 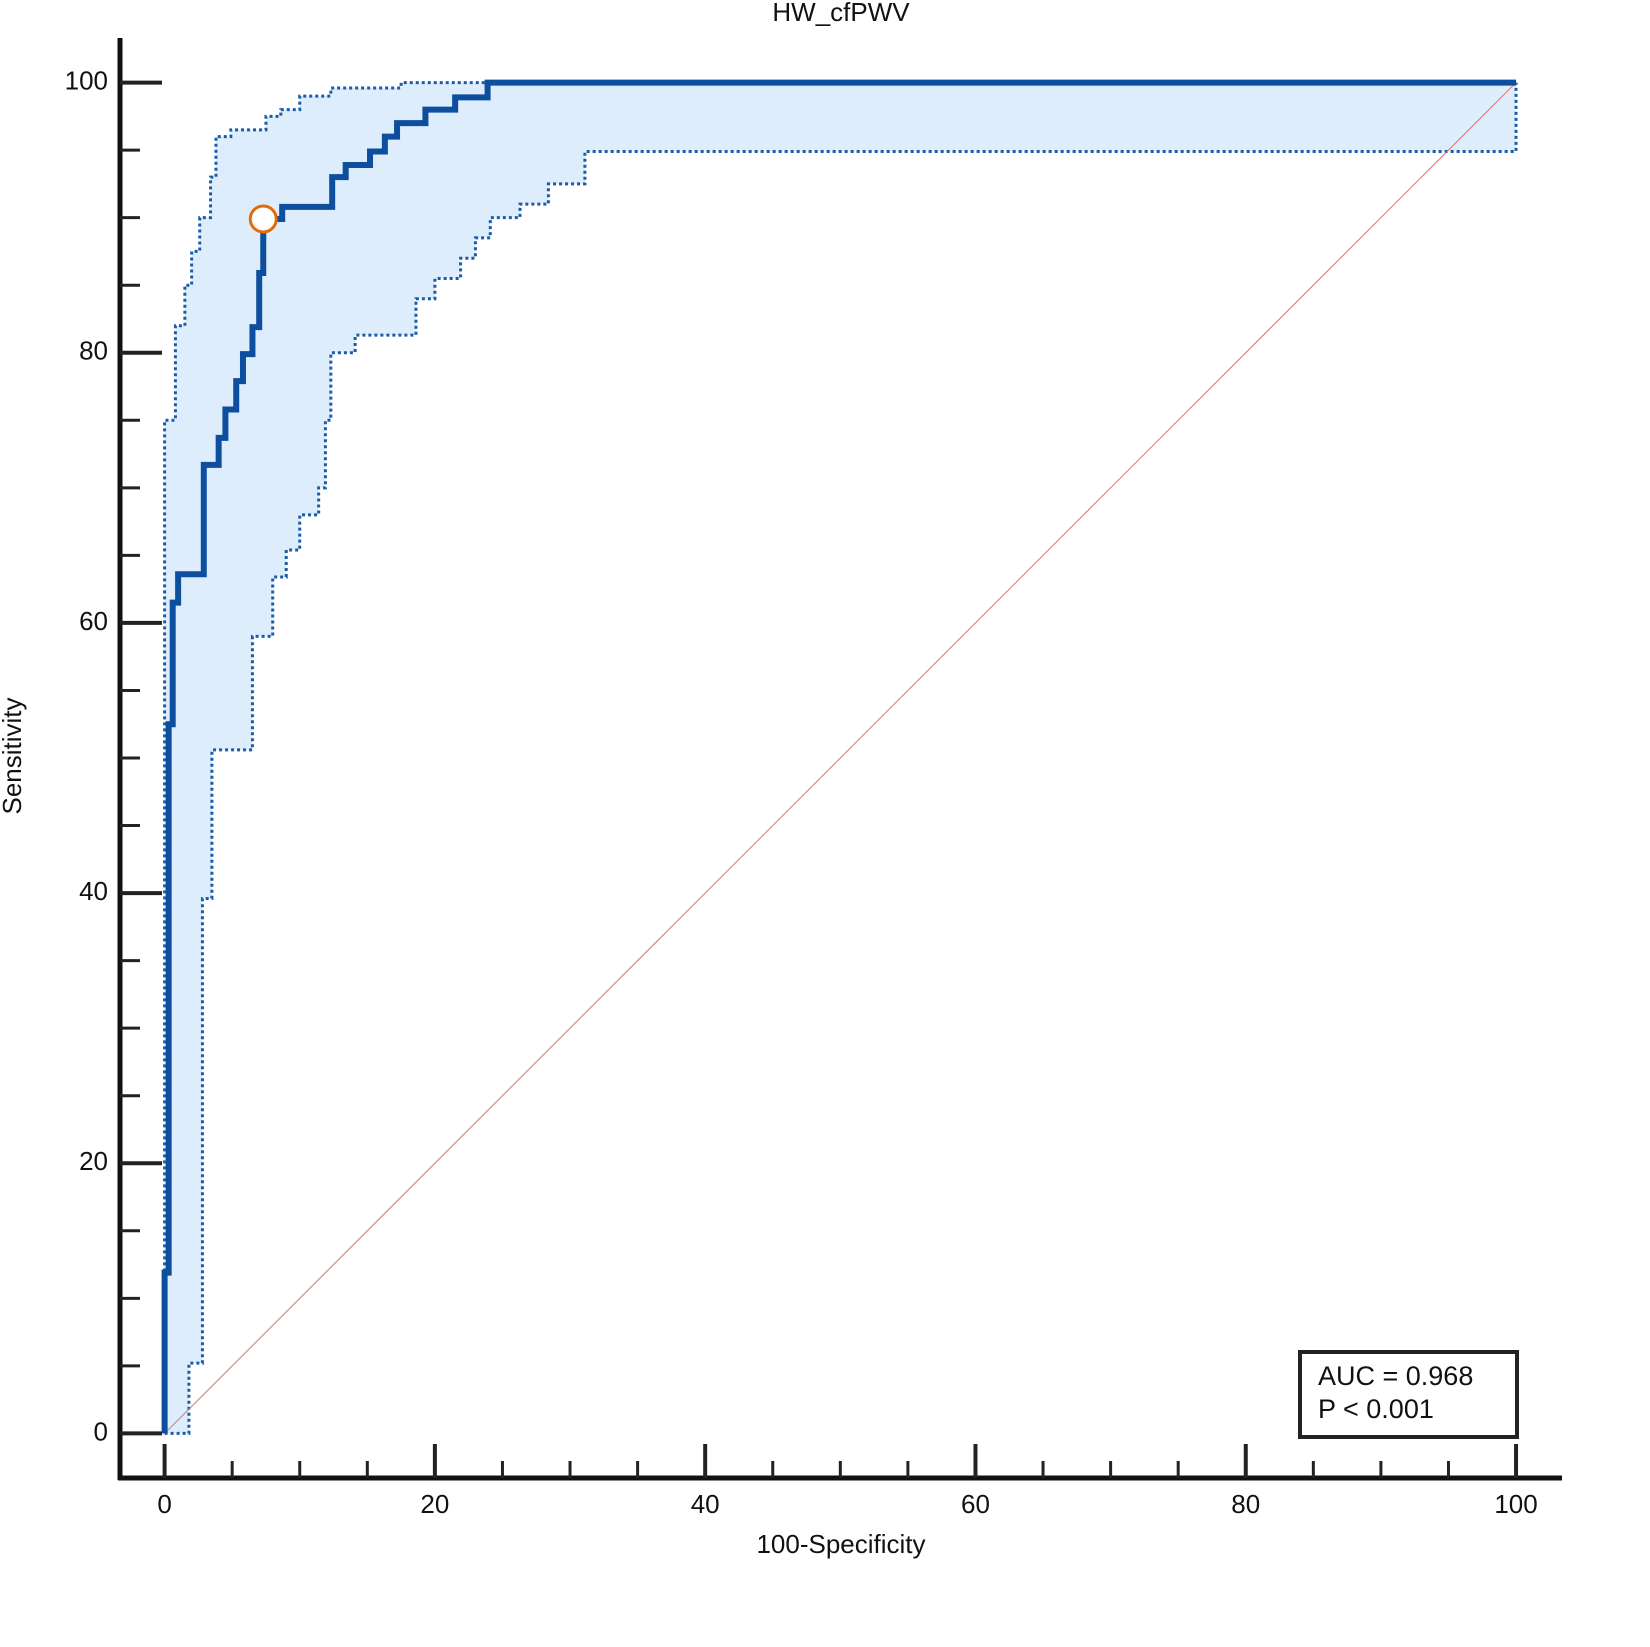 I want to click on x-tick-label: 80, so click(x=1245, y=1504).